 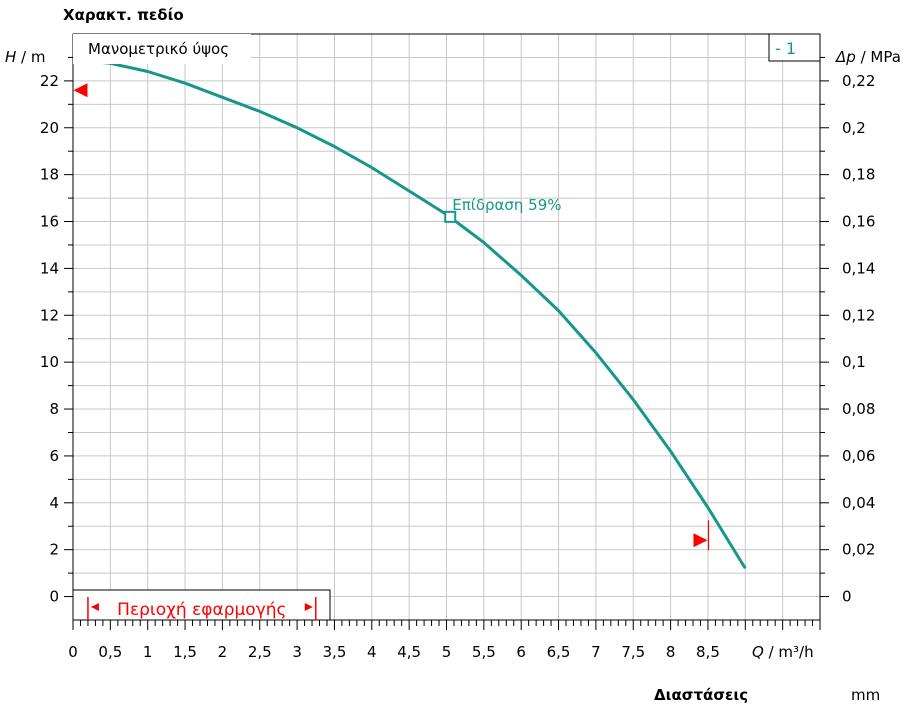 I want to click on x-tick-label: 3, so click(x=297, y=652).